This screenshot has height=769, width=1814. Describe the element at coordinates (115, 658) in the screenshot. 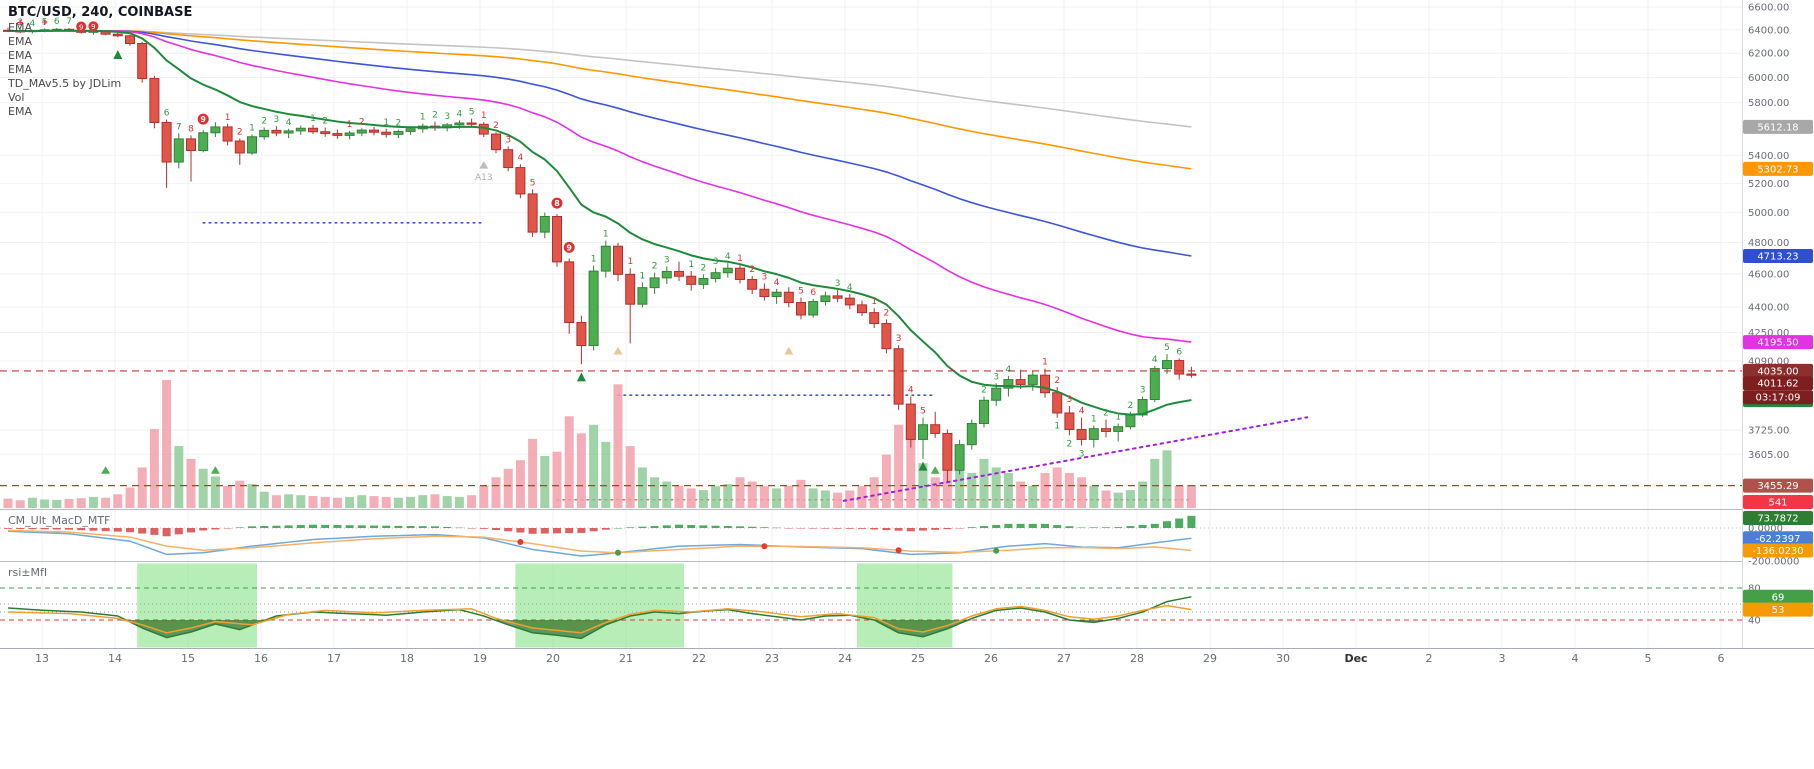

I see `time-axis-label: 14` at that location.